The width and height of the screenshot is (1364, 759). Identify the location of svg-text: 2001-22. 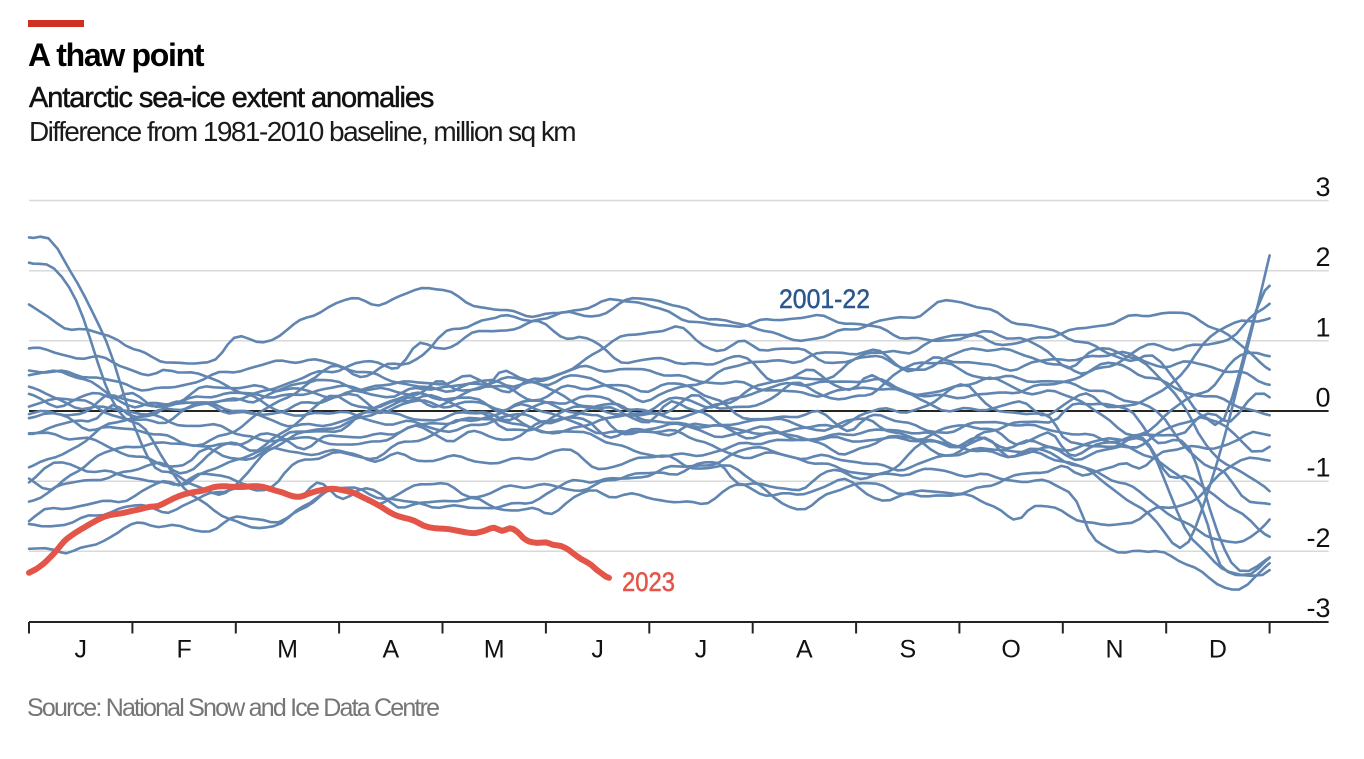
(824, 299).